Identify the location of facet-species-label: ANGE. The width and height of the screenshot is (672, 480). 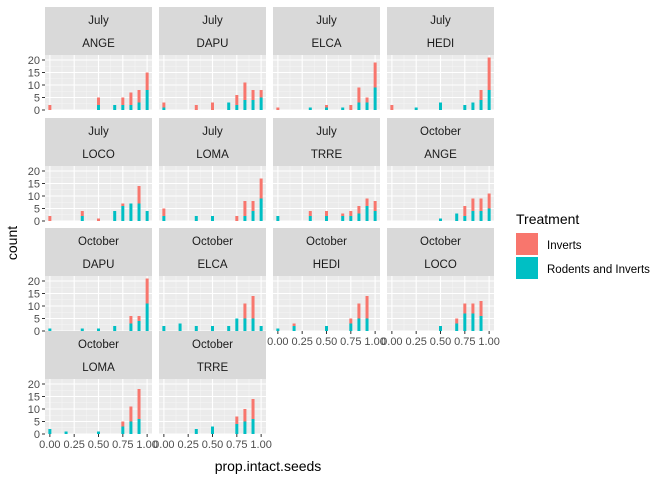
(440, 155).